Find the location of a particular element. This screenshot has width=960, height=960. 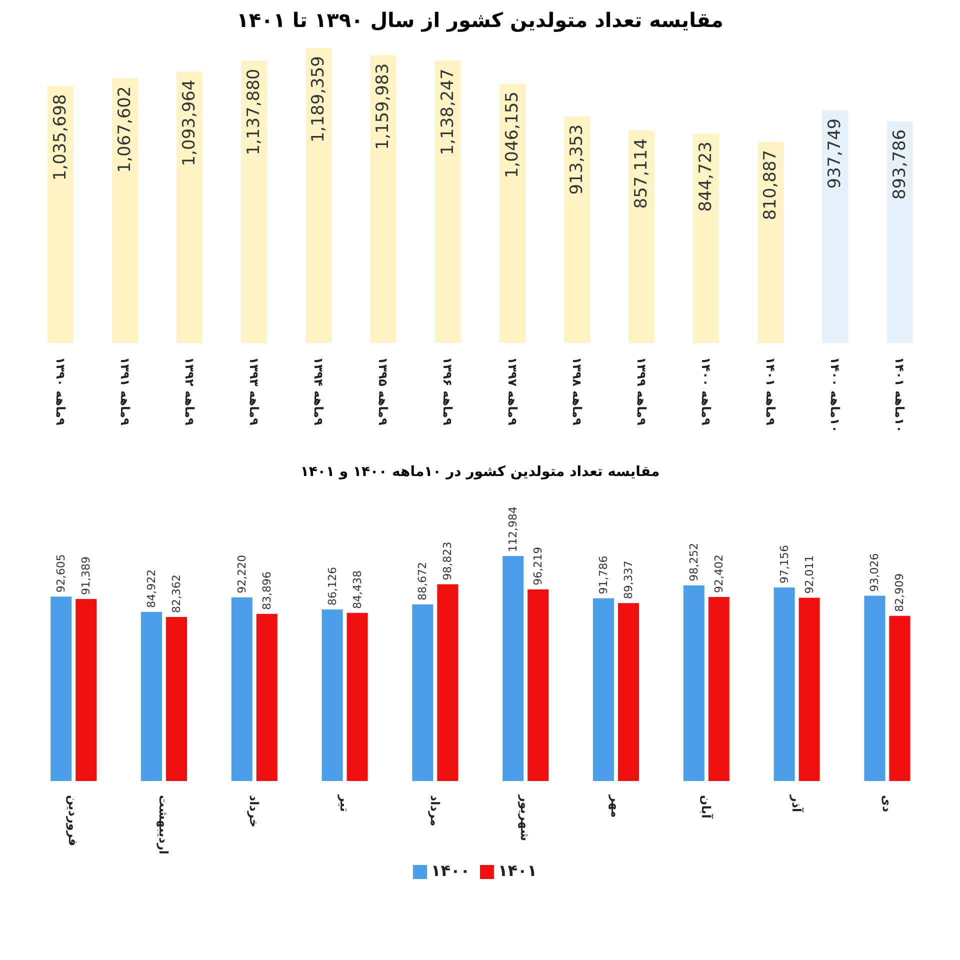

data-label: 98,252 is located at coordinates (693, 562).